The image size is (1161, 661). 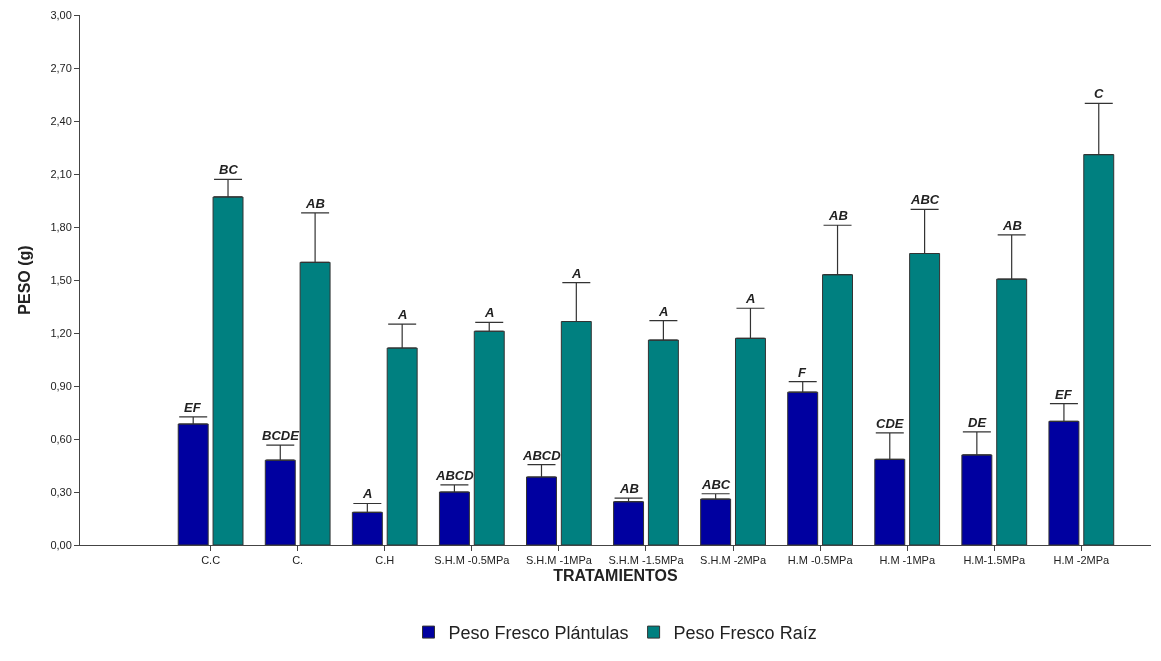 I want to click on y-tick-label: 1,80, so click(x=61, y=226).